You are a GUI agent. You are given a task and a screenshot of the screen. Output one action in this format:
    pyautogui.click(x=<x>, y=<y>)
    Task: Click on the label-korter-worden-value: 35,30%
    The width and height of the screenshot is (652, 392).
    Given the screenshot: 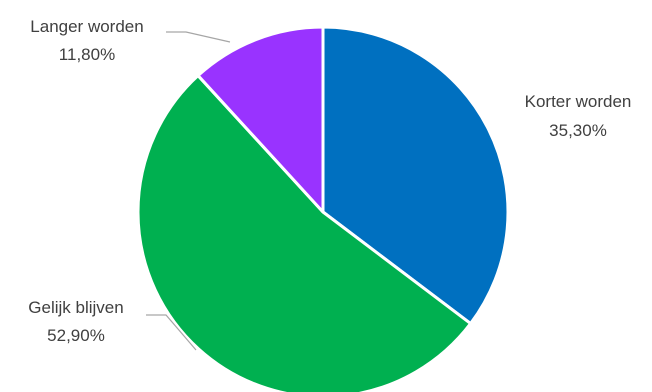 What is the action you would take?
    pyautogui.click(x=578, y=130)
    